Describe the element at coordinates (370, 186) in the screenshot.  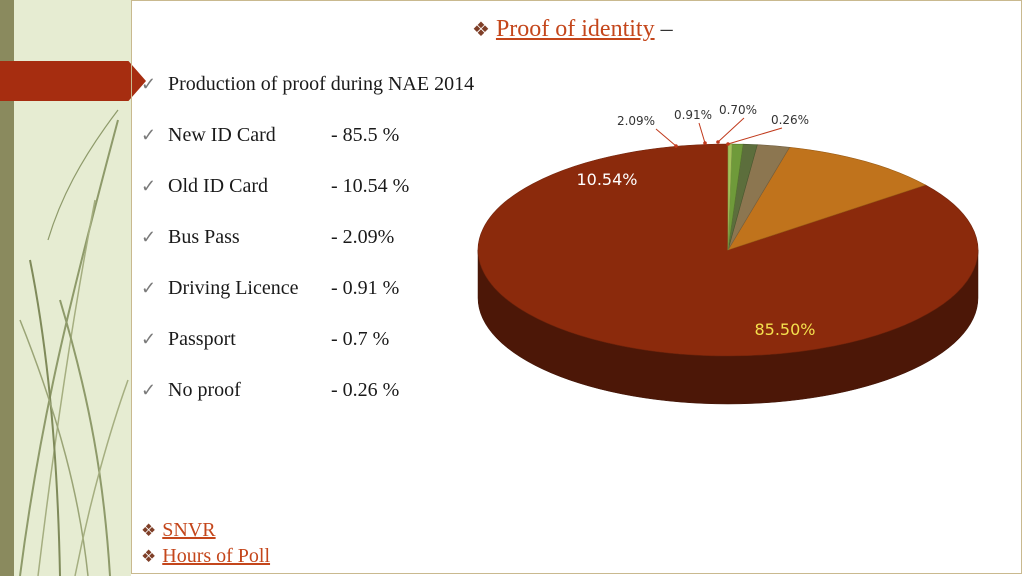
I see `item-value: - 10.54 %` at that location.